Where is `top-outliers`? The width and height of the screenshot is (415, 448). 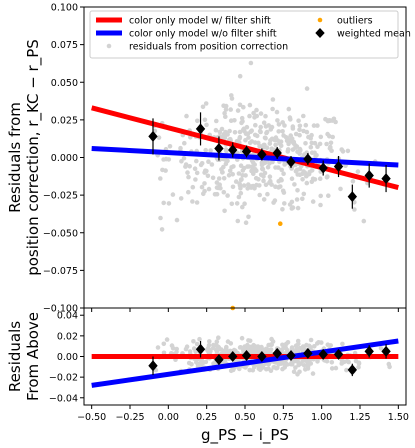
top-outliers is located at coordinates (256, 266).